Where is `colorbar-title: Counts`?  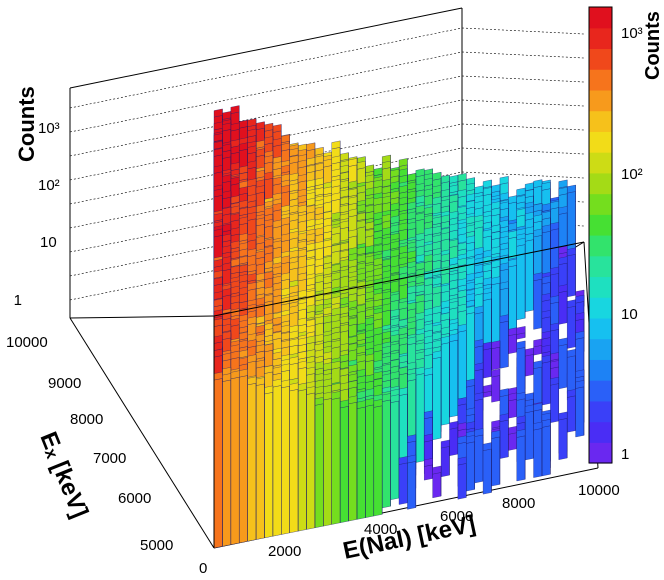
colorbar-title: Counts is located at coordinates (653, 45).